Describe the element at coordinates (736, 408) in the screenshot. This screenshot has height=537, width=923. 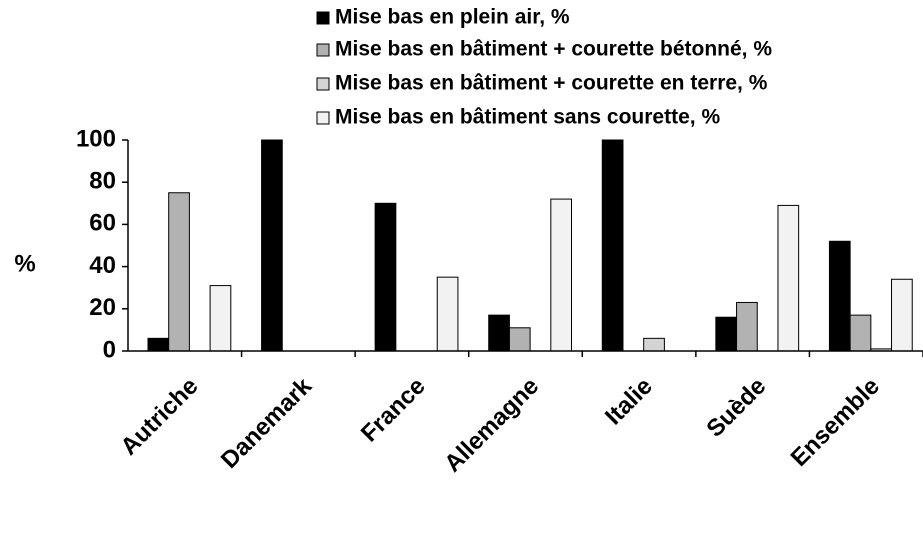
I see `x-tick-label: Suède` at that location.